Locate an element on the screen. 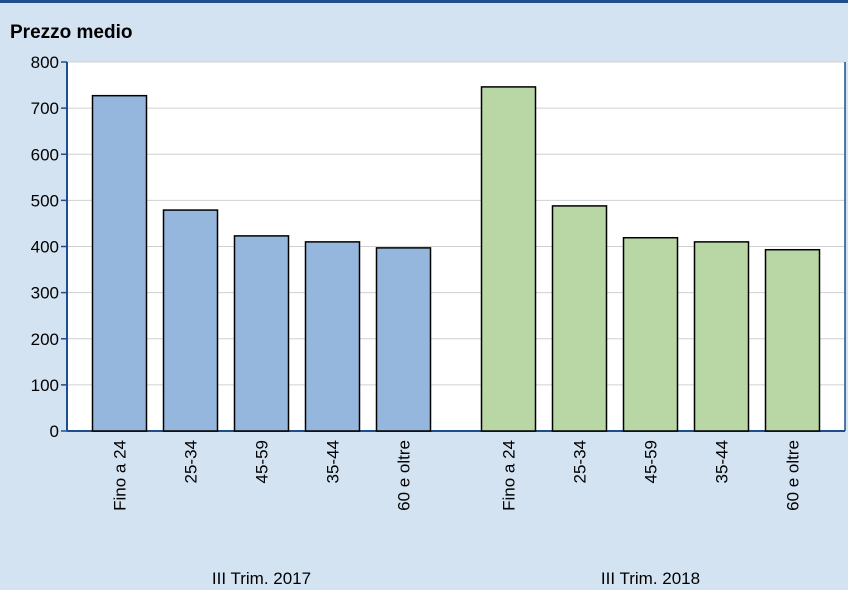 This screenshot has width=848, height=595. group-label: III Trim. 2017 is located at coordinates (261, 578).